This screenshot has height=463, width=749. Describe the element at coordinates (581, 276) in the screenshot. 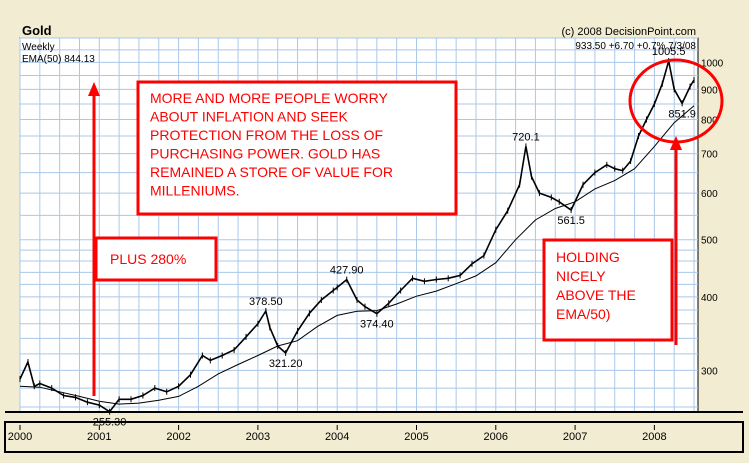

I see `annotation-line-holding: NICELY` at that location.